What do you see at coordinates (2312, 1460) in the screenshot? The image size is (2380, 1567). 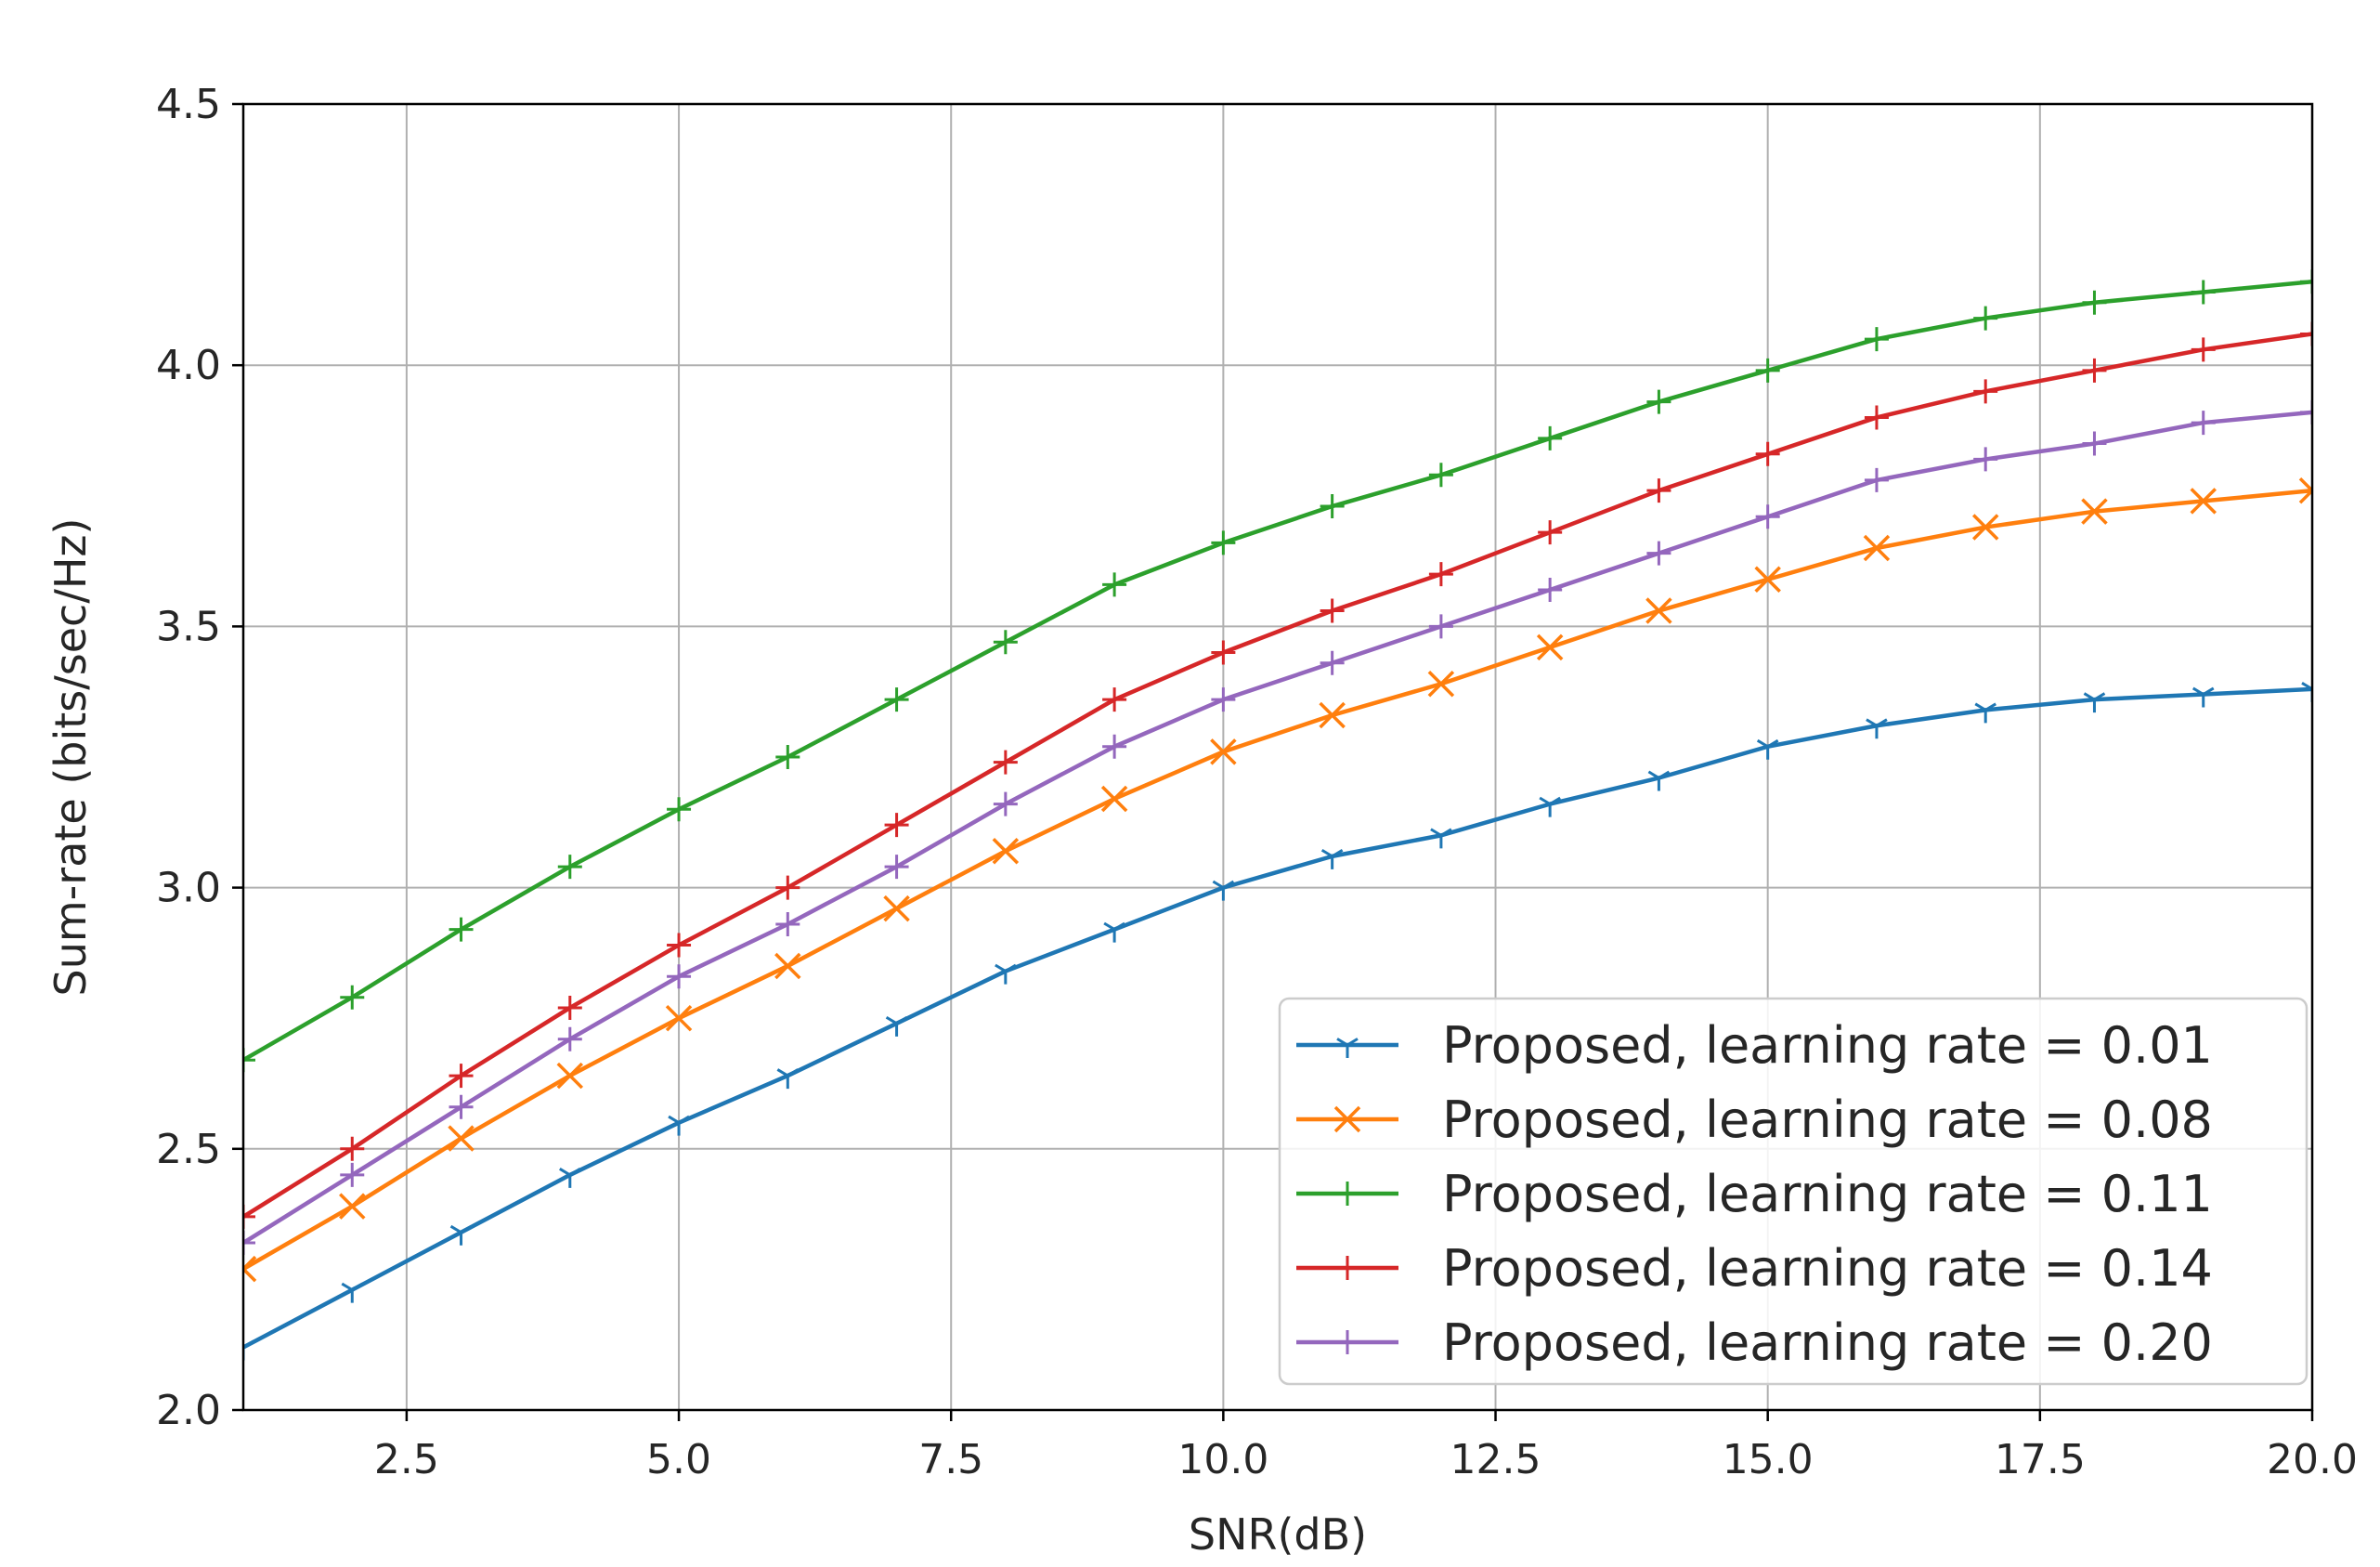 I see `x-tick-label: 20.0` at bounding box center [2312, 1460].